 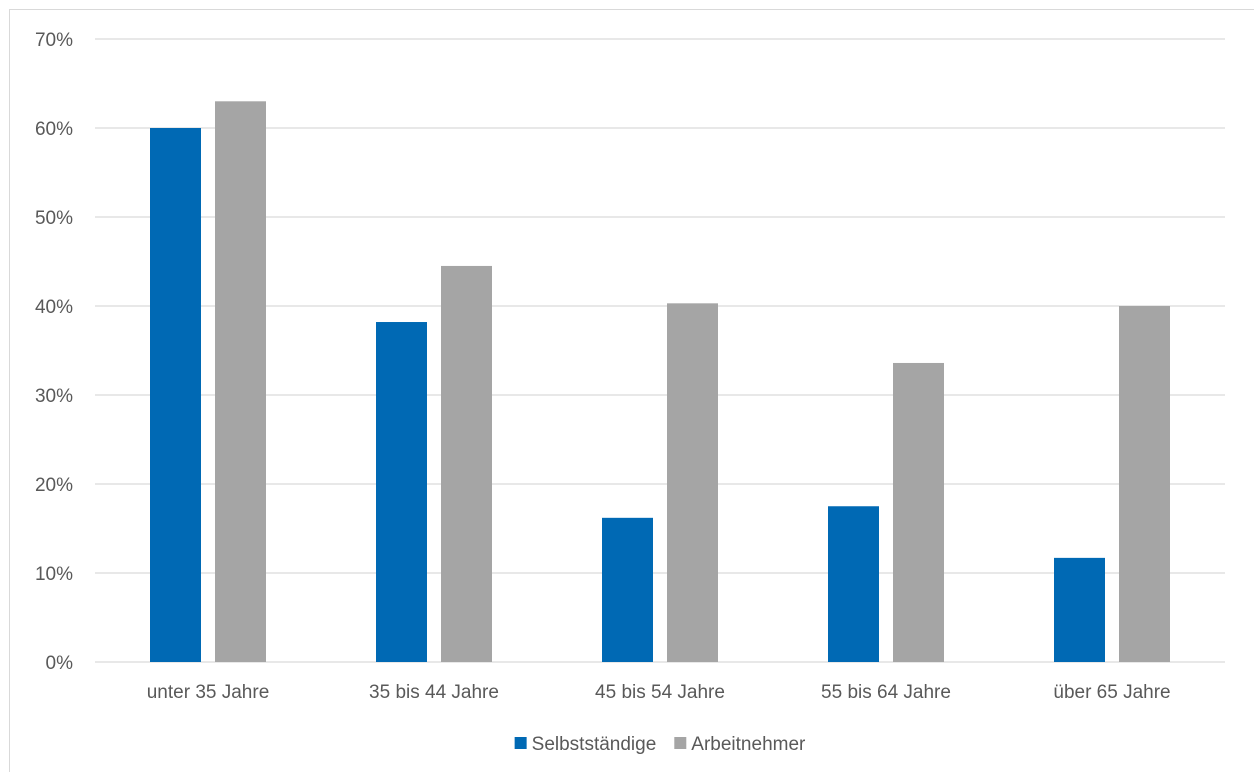 What do you see at coordinates (660, 744) in the screenshot?
I see `legend: Selbstständige Arbeitnehmer` at bounding box center [660, 744].